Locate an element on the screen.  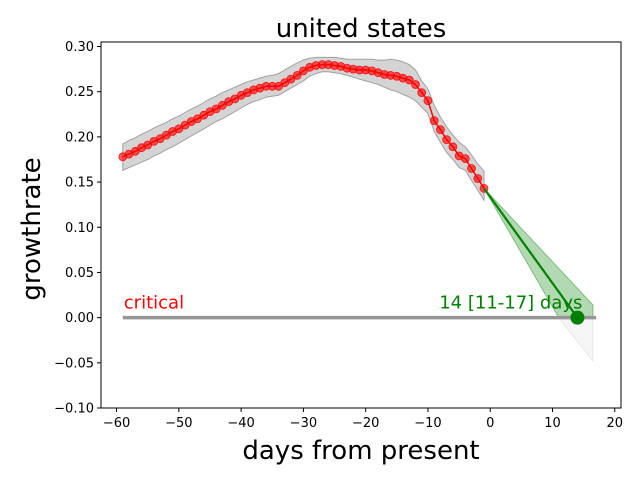
y-tick-label: 0.05 is located at coordinates (79, 273).